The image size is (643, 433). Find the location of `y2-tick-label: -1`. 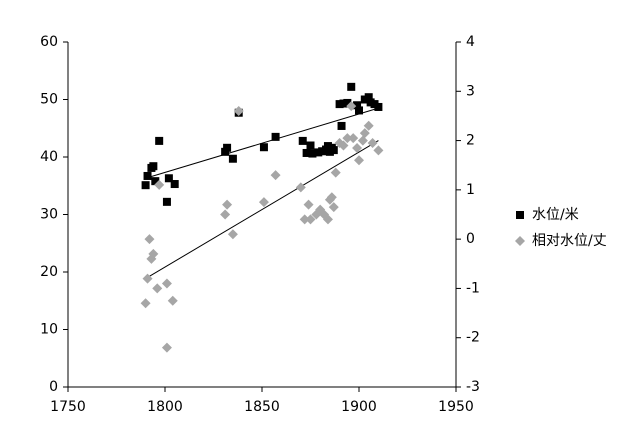

y2-tick-label: -1 is located at coordinates (473, 288).